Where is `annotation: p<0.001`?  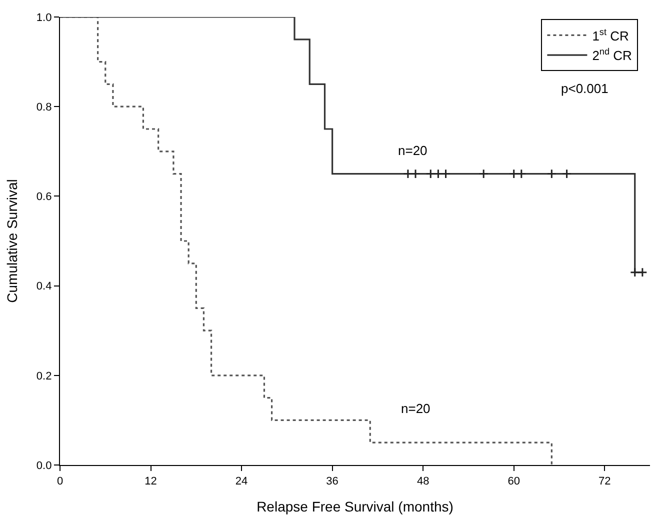
annotation: p<0.001 is located at coordinates (584, 88).